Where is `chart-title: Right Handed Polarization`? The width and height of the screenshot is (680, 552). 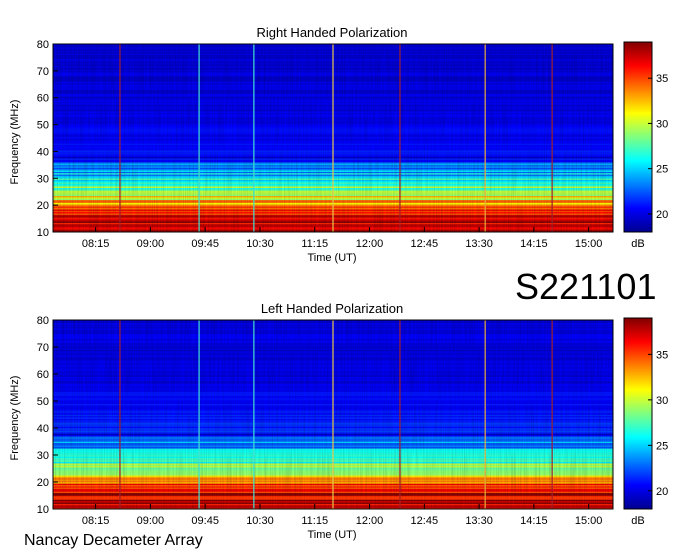
chart-title: Right Handed Polarization is located at coordinates (331, 32).